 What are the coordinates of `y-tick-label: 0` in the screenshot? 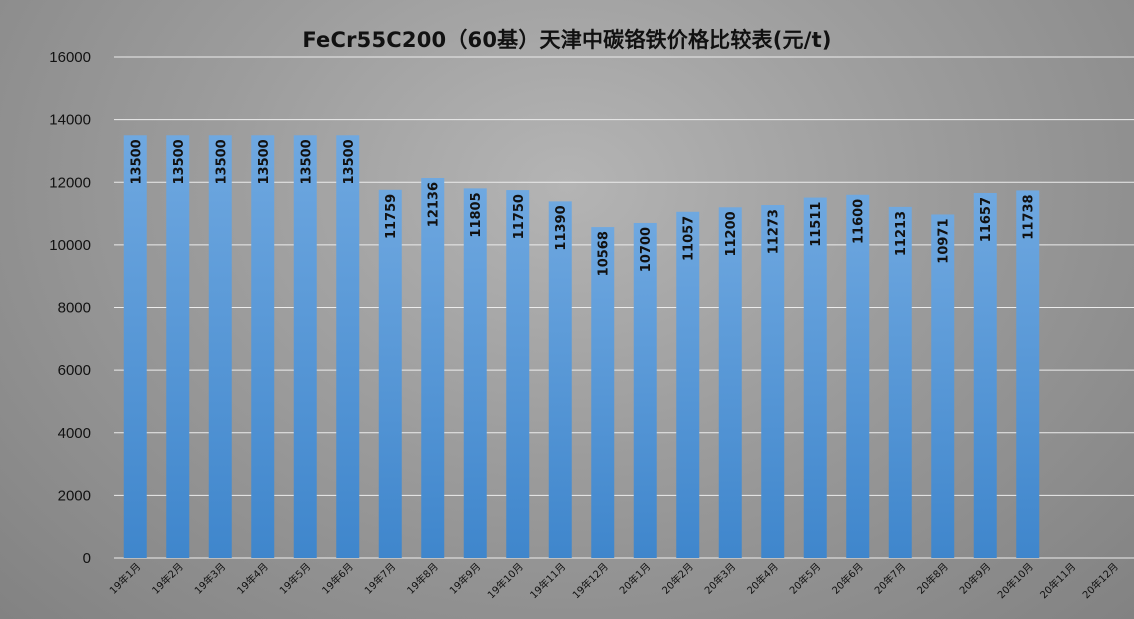 It's located at (87, 558).